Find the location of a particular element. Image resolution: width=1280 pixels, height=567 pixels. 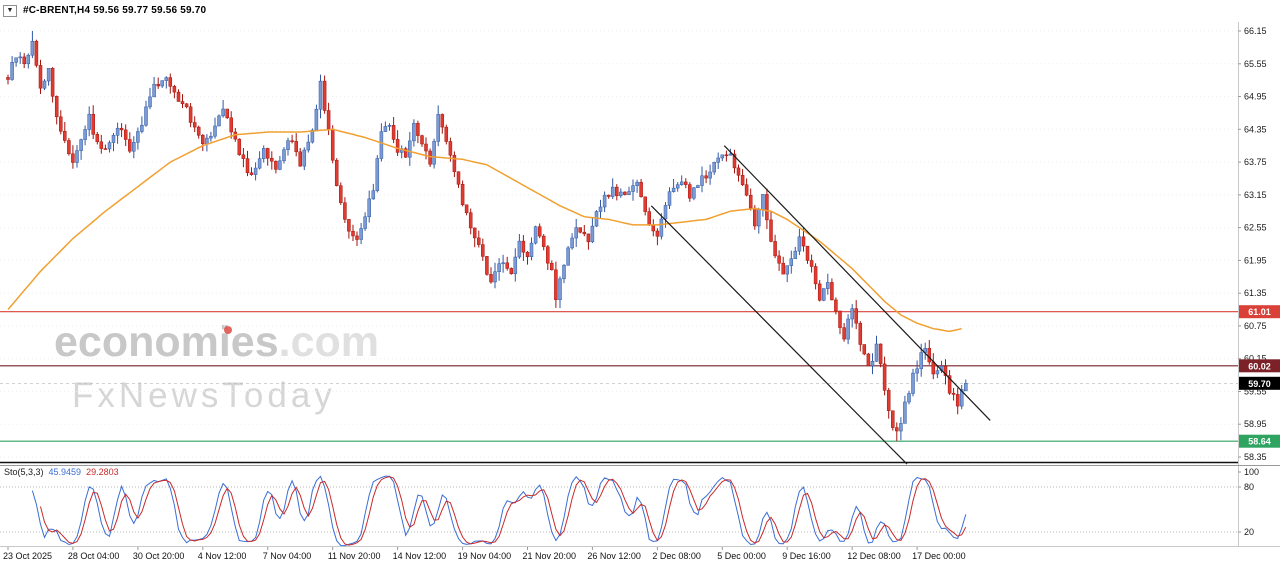

symbol-ohlc-readout: #C-BRENT,H4 59.56 59.77 59.56 59.70 is located at coordinates (115, 10).